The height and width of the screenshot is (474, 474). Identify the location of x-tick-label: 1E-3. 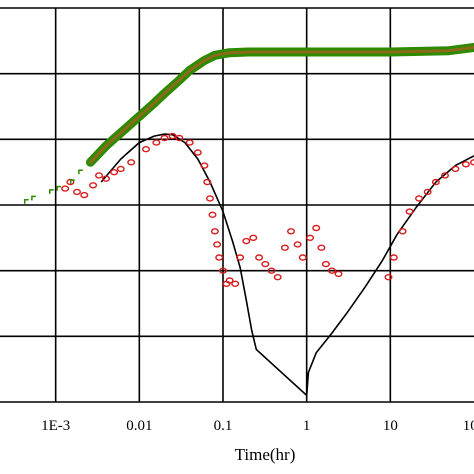
(55, 426).